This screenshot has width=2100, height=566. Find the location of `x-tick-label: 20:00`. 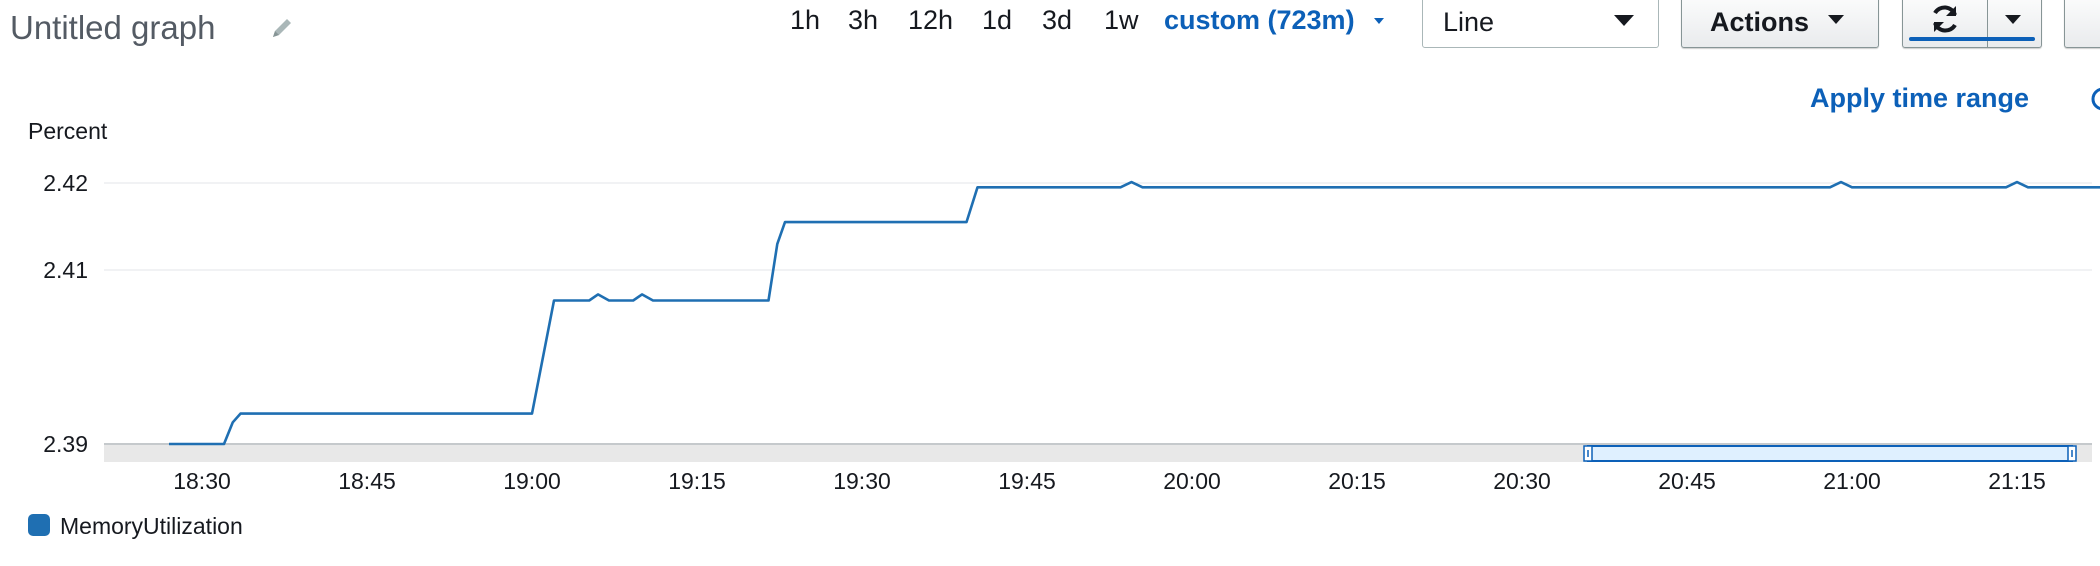

x-tick-label: 20:00 is located at coordinates (1192, 481).